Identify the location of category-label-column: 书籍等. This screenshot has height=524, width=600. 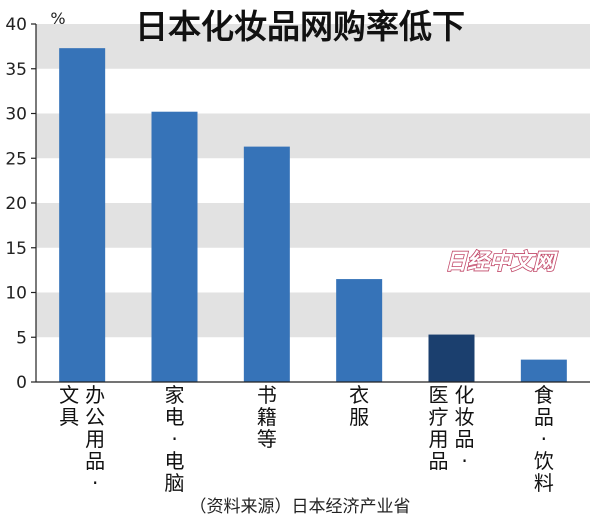
(267, 417).